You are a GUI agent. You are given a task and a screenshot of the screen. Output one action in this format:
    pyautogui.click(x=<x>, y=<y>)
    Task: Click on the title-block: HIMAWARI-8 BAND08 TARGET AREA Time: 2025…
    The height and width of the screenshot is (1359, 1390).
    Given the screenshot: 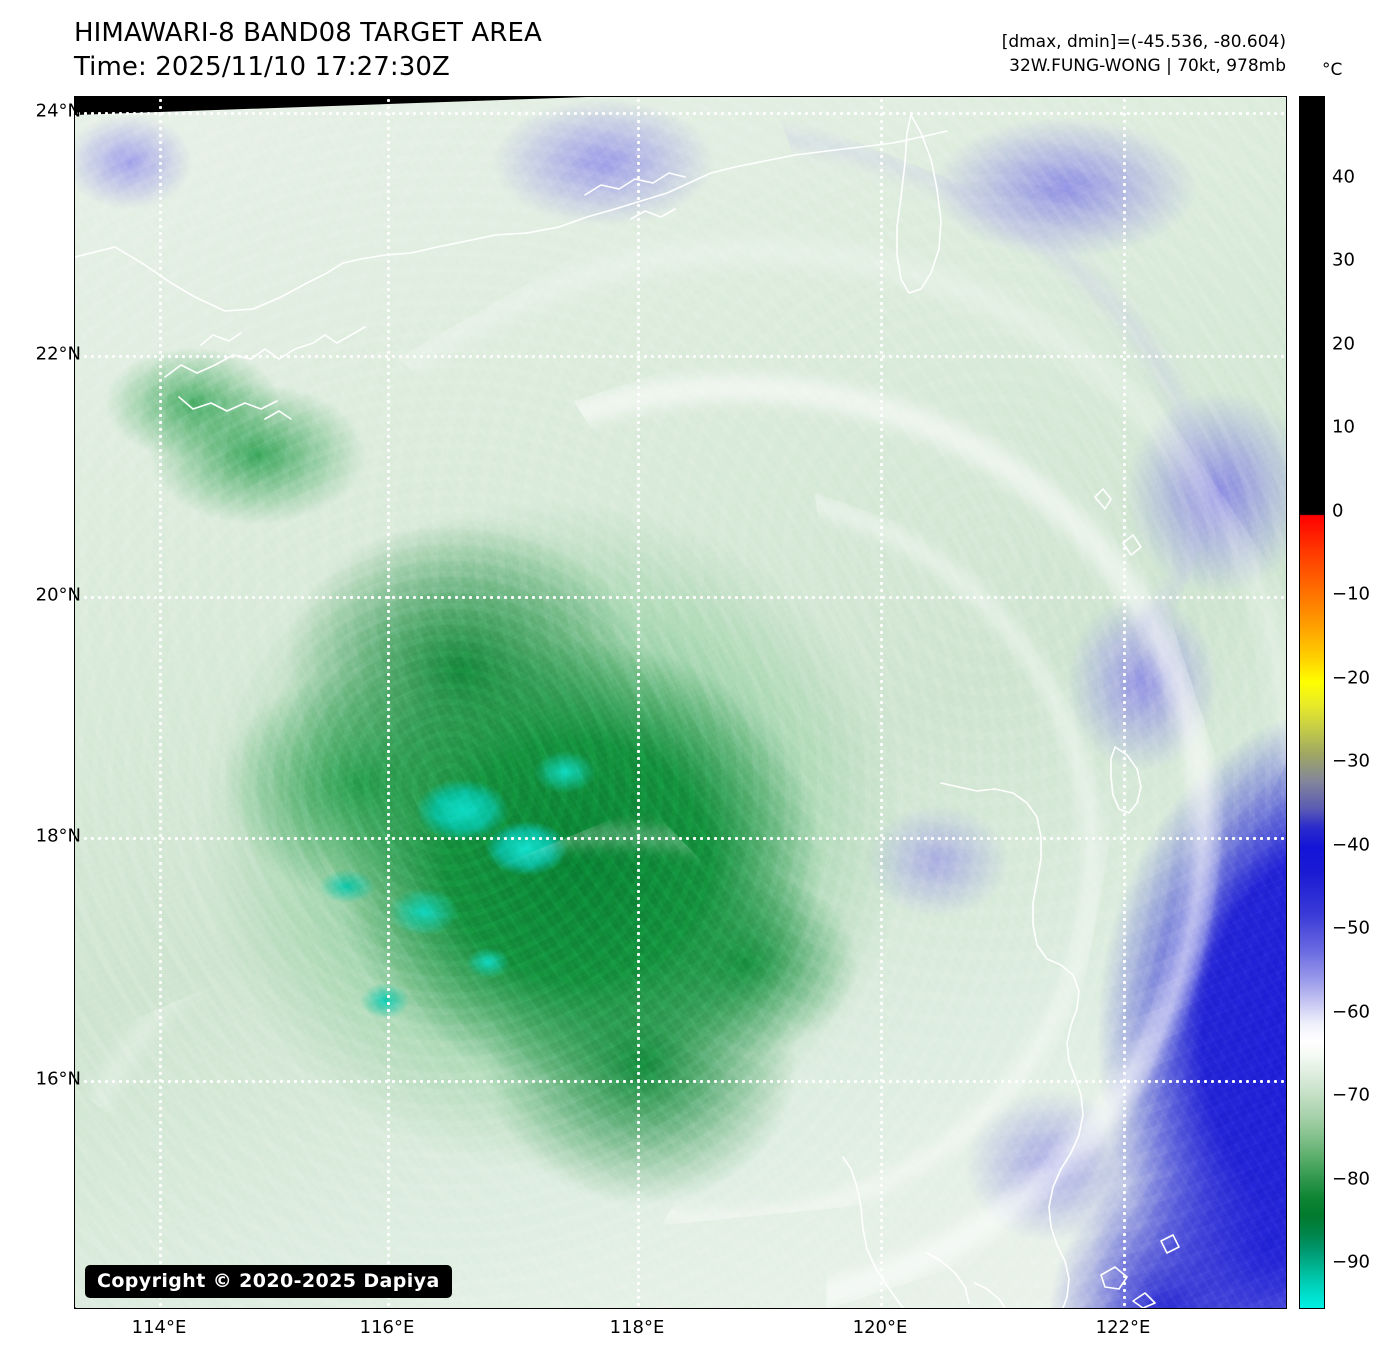 What is the action you would take?
    pyautogui.click(x=308, y=50)
    